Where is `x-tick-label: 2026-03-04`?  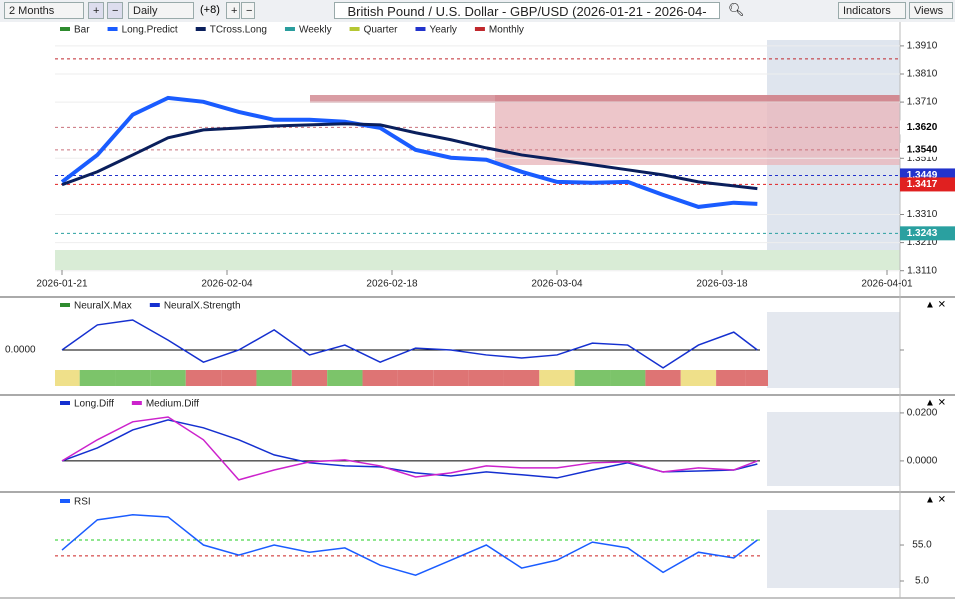
x-tick-label: 2026-03-04 is located at coordinates (557, 284).